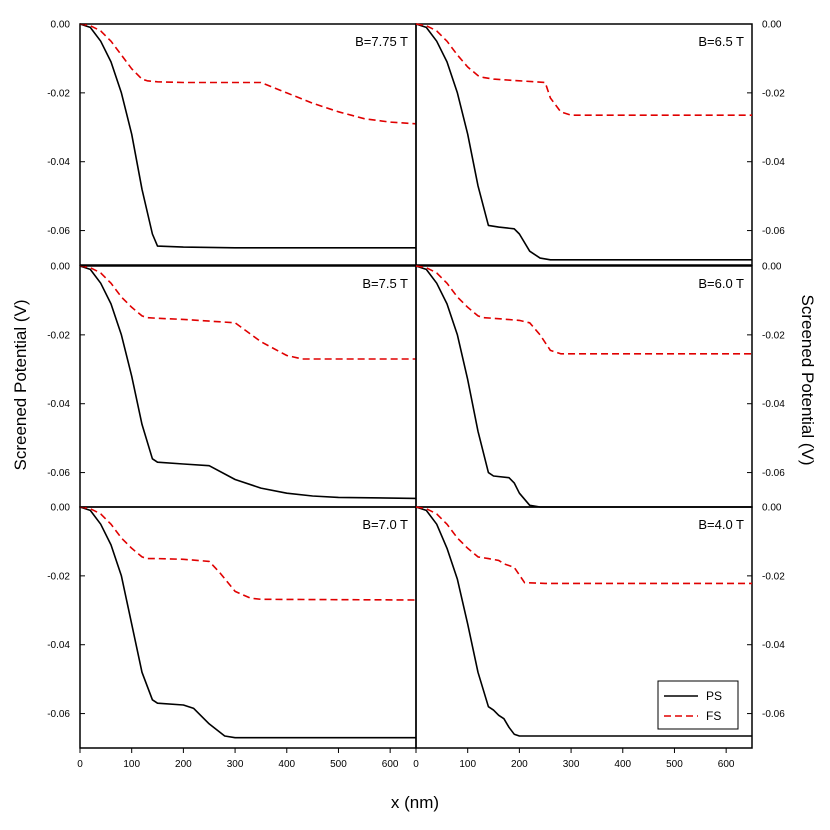 This screenshot has width=830, height=830. I want to click on panel-label: B=7.75 T, so click(381, 41).